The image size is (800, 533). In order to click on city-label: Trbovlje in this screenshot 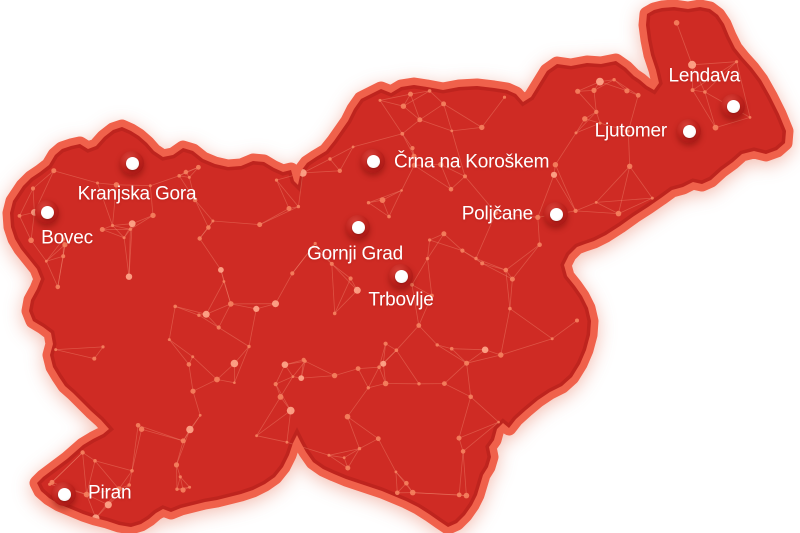, I will do `click(401, 300)`.